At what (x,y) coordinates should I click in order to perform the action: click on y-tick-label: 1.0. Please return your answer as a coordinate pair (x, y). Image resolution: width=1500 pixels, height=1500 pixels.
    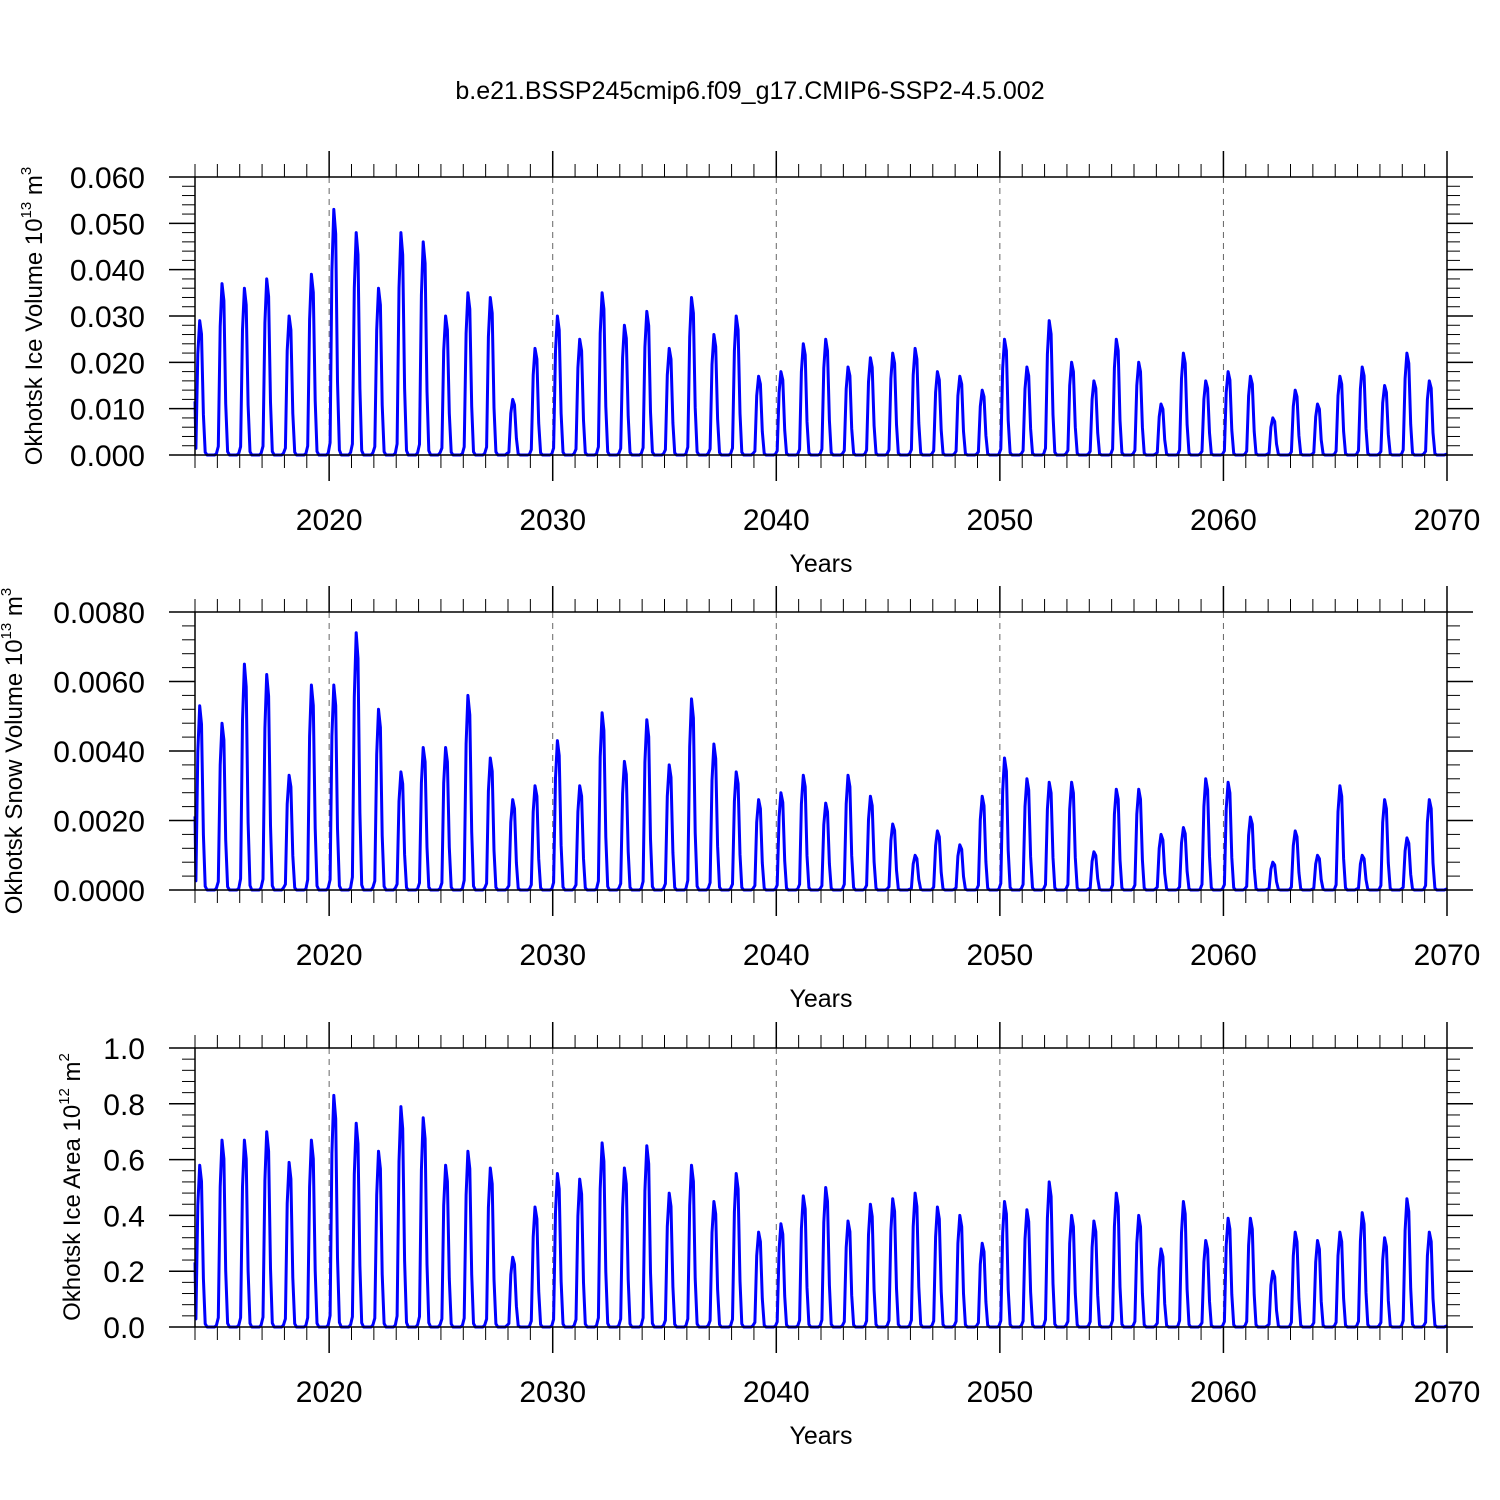
    Looking at the image, I should click on (124, 1049).